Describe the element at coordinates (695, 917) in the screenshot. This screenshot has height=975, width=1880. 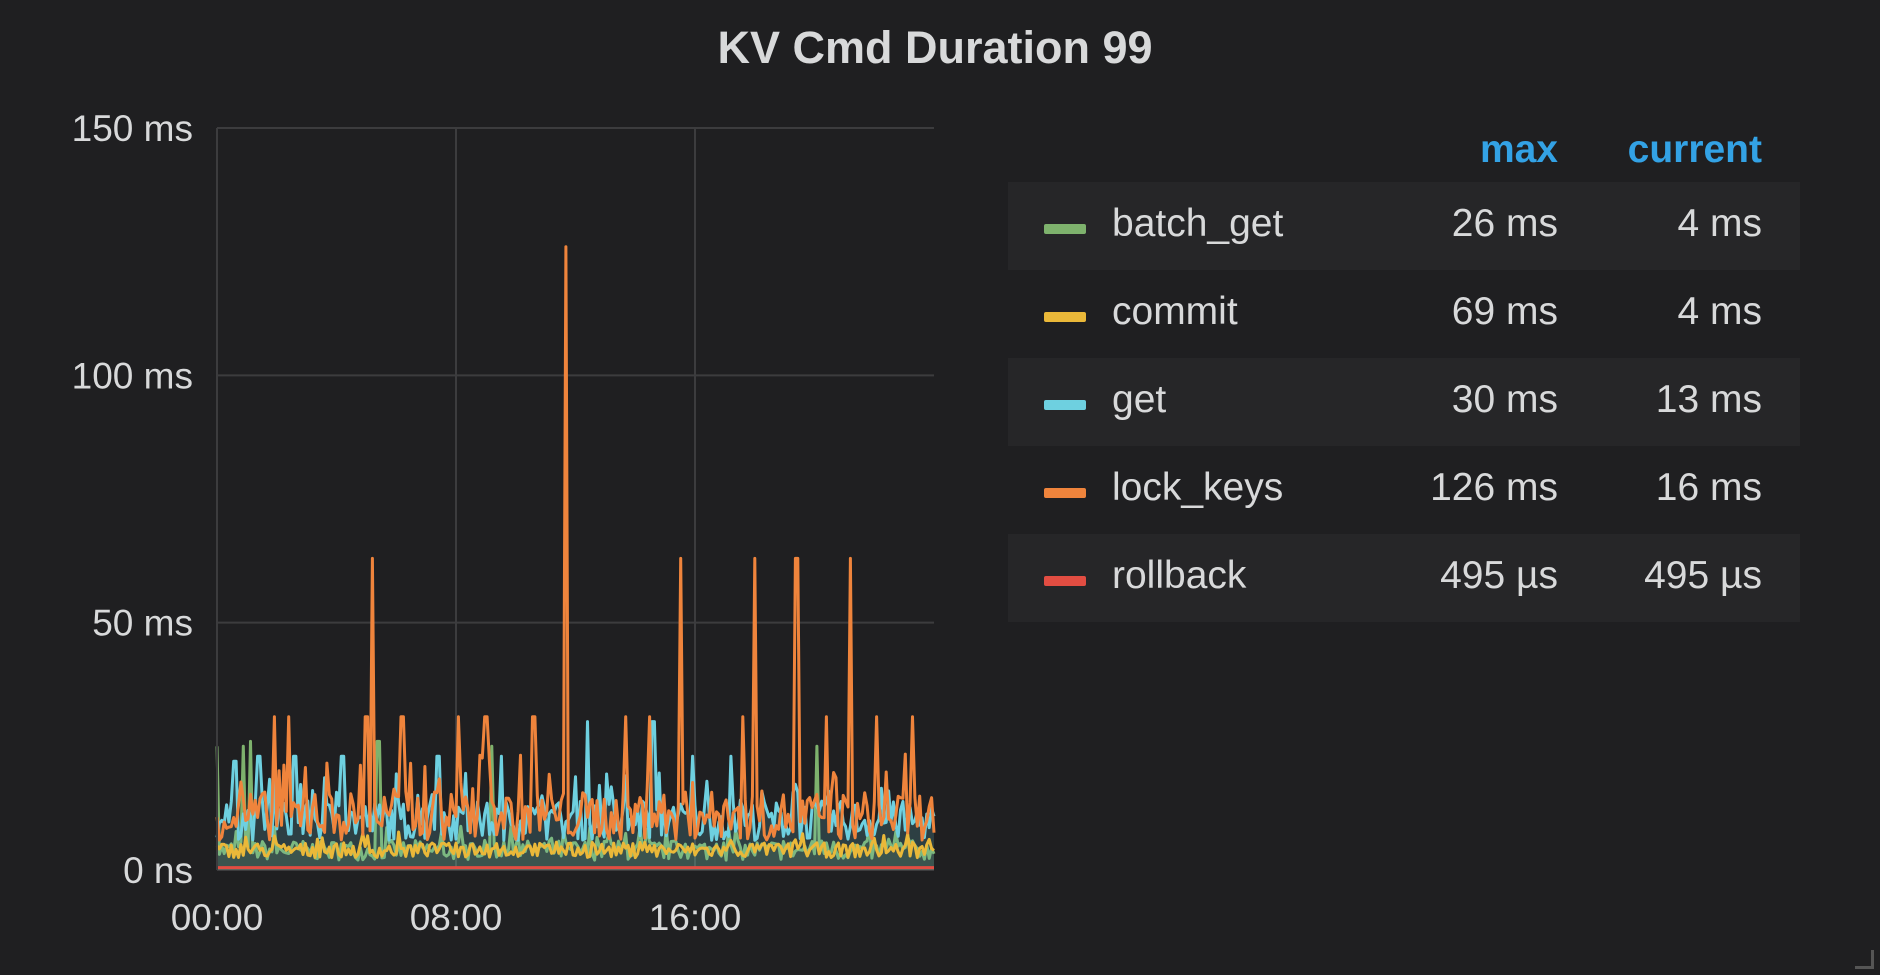
I see `x-tick-label: 16:00` at that location.